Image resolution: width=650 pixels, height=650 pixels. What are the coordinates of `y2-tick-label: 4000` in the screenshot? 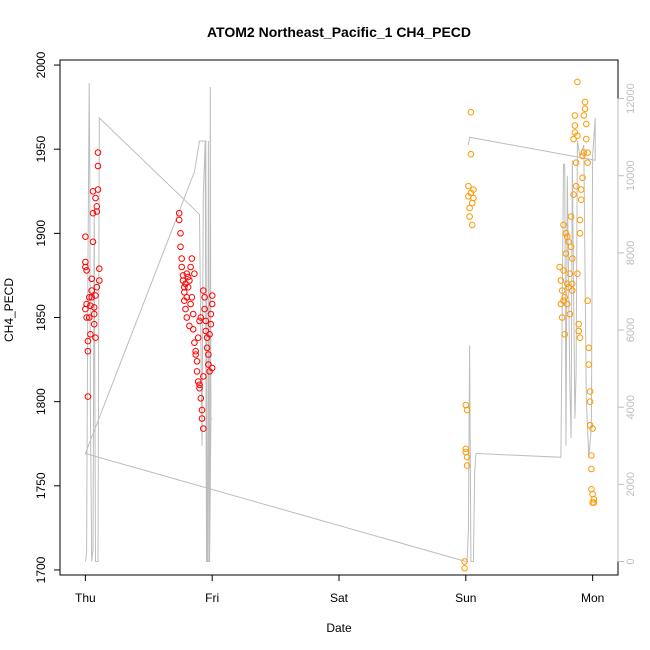 It's located at (631, 407).